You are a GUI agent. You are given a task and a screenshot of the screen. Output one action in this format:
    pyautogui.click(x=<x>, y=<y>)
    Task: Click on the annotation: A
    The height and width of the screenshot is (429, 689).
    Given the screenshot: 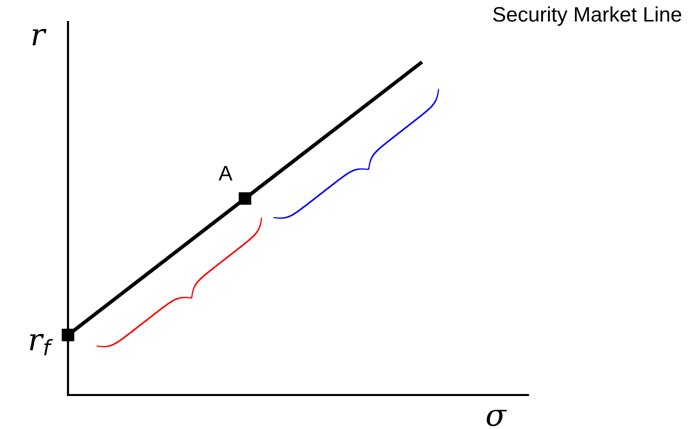 What is the action you would take?
    pyautogui.click(x=225, y=173)
    